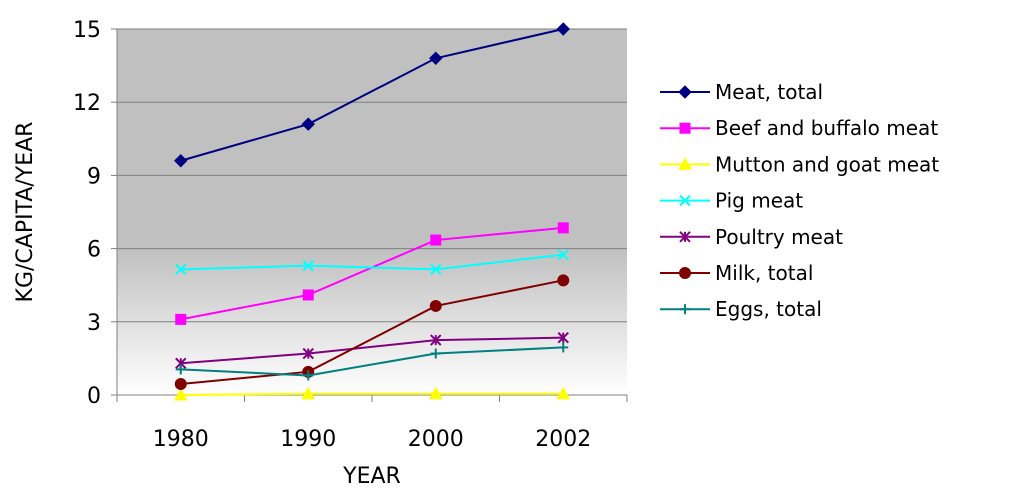 This screenshot has height=496, width=1017. What do you see at coordinates (181, 439) in the screenshot?
I see `x-tick-label: 1980` at bounding box center [181, 439].